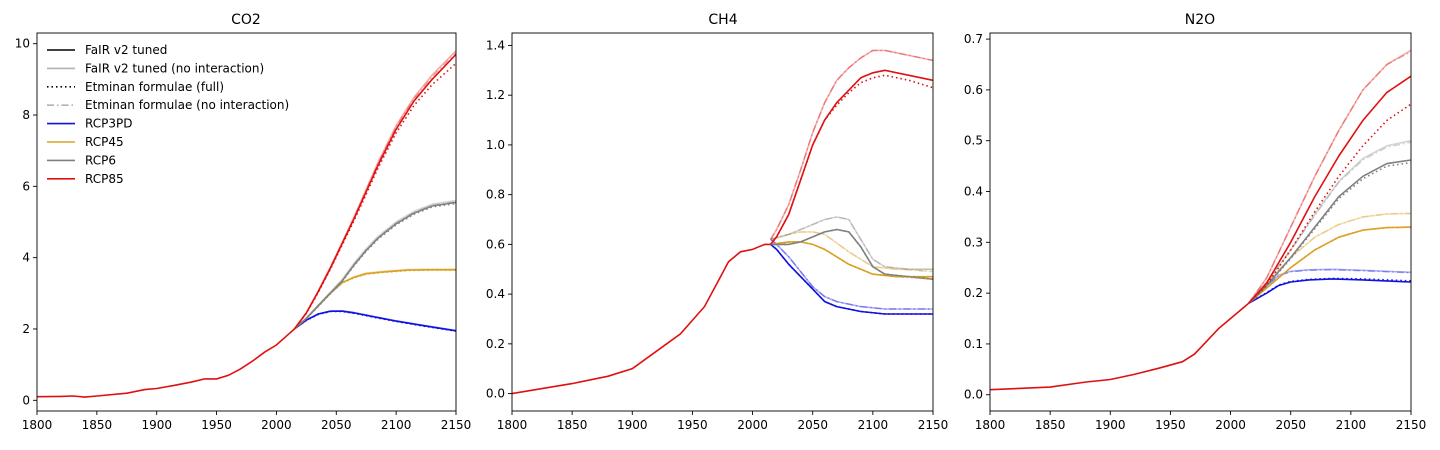 The width and height of the screenshot is (1440, 450). Describe the element at coordinates (26, 115) in the screenshot. I see `y-tick-label: 8` at that location.